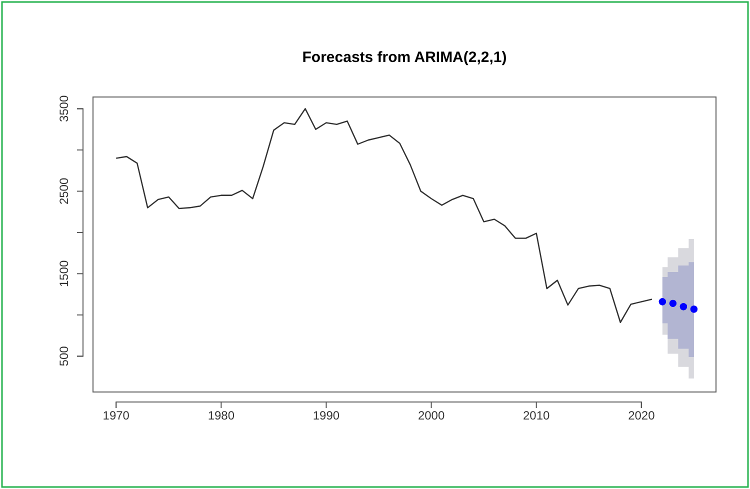  What do you see at coordinates (64, 356) in the screenshot?
I see `y-tick-label: 500` at bounding box center [64, 356].